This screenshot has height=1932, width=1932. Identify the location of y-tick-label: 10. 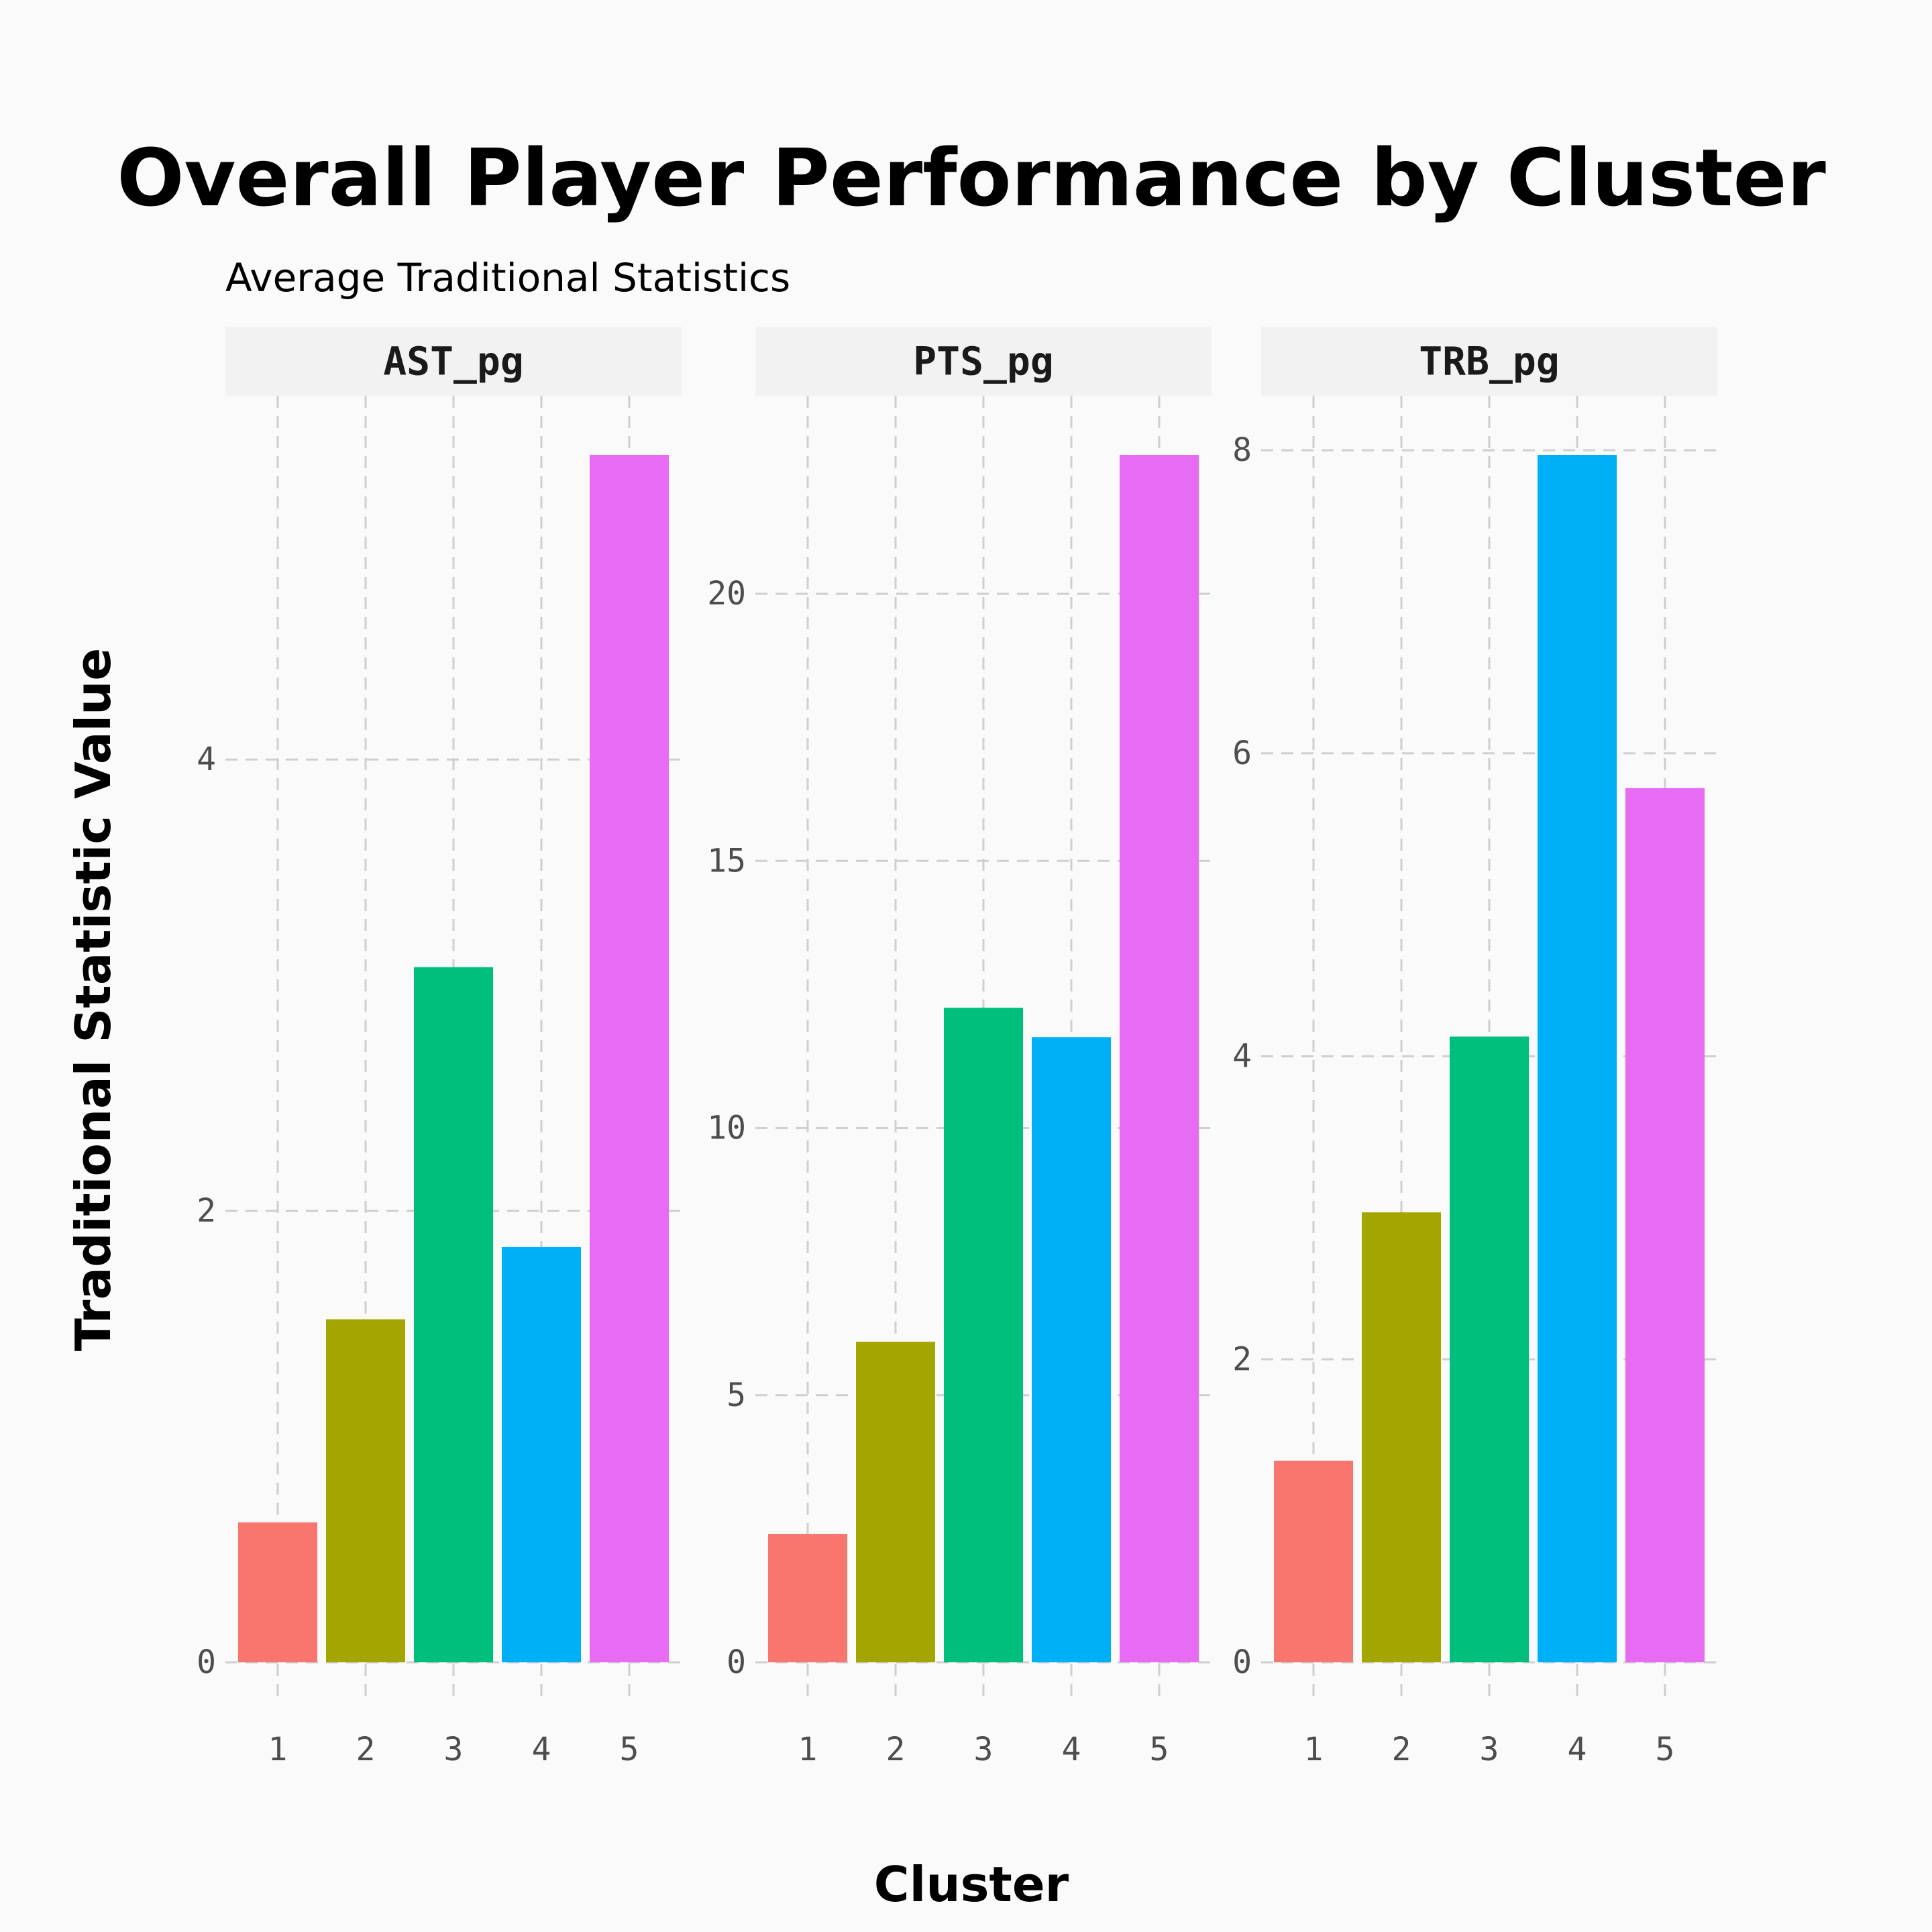
(726, 1128).